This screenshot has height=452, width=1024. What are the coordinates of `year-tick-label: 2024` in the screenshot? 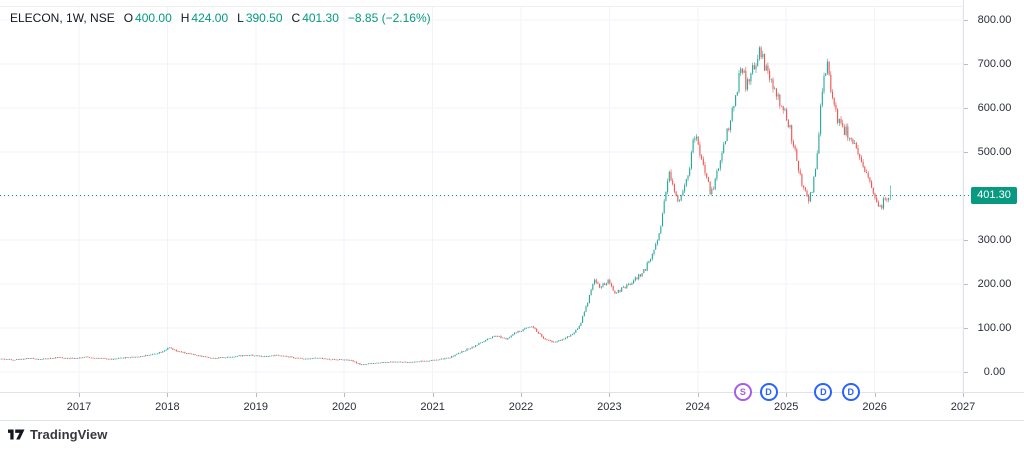 It's located at (698, 407).